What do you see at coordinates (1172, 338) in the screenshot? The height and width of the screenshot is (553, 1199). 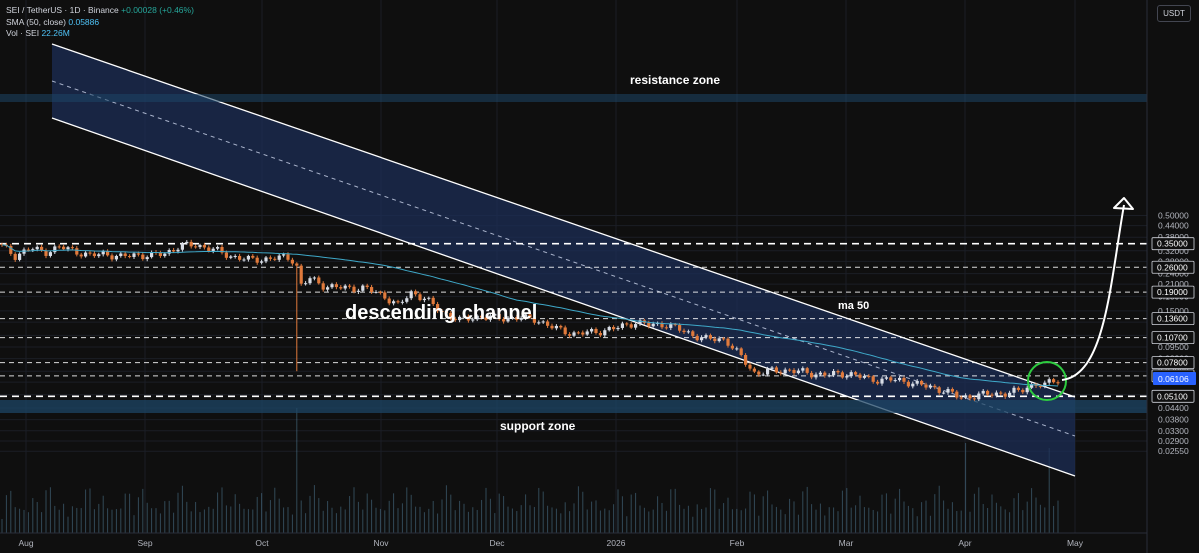 I see `level-label-4: 0.10700` at bounding box center [1172, 338].